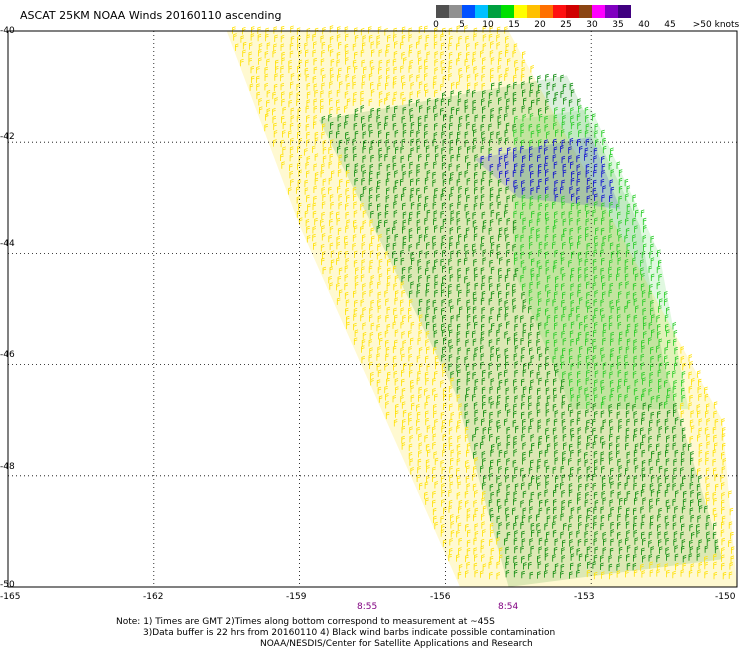 The width and height of the screenshot is (740, 650). I want to click on colorbar-label: 5, so click(462, 25).